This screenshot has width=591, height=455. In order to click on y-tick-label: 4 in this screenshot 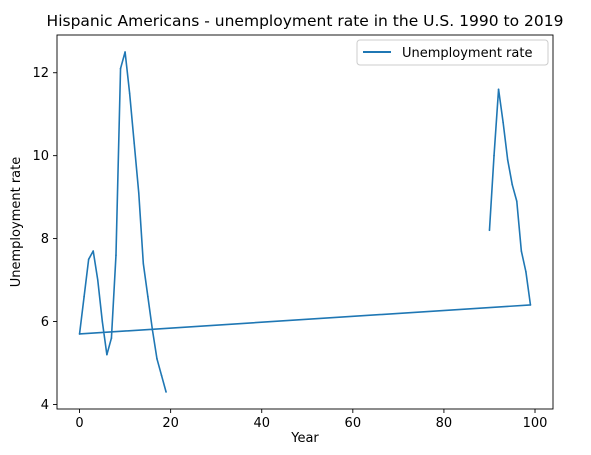, I will do `click(45, 405)`.